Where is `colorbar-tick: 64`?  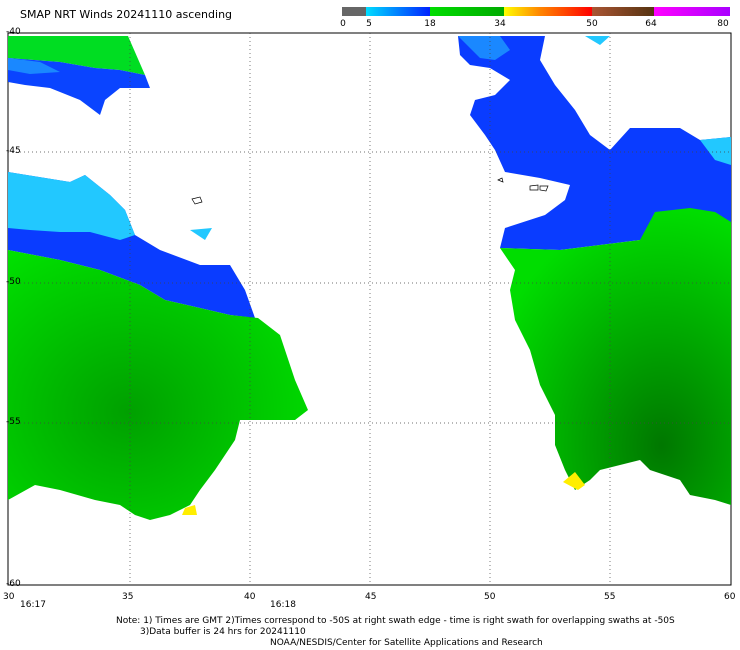
colorbar-tick: 64 is located at coordinates (651, 24).